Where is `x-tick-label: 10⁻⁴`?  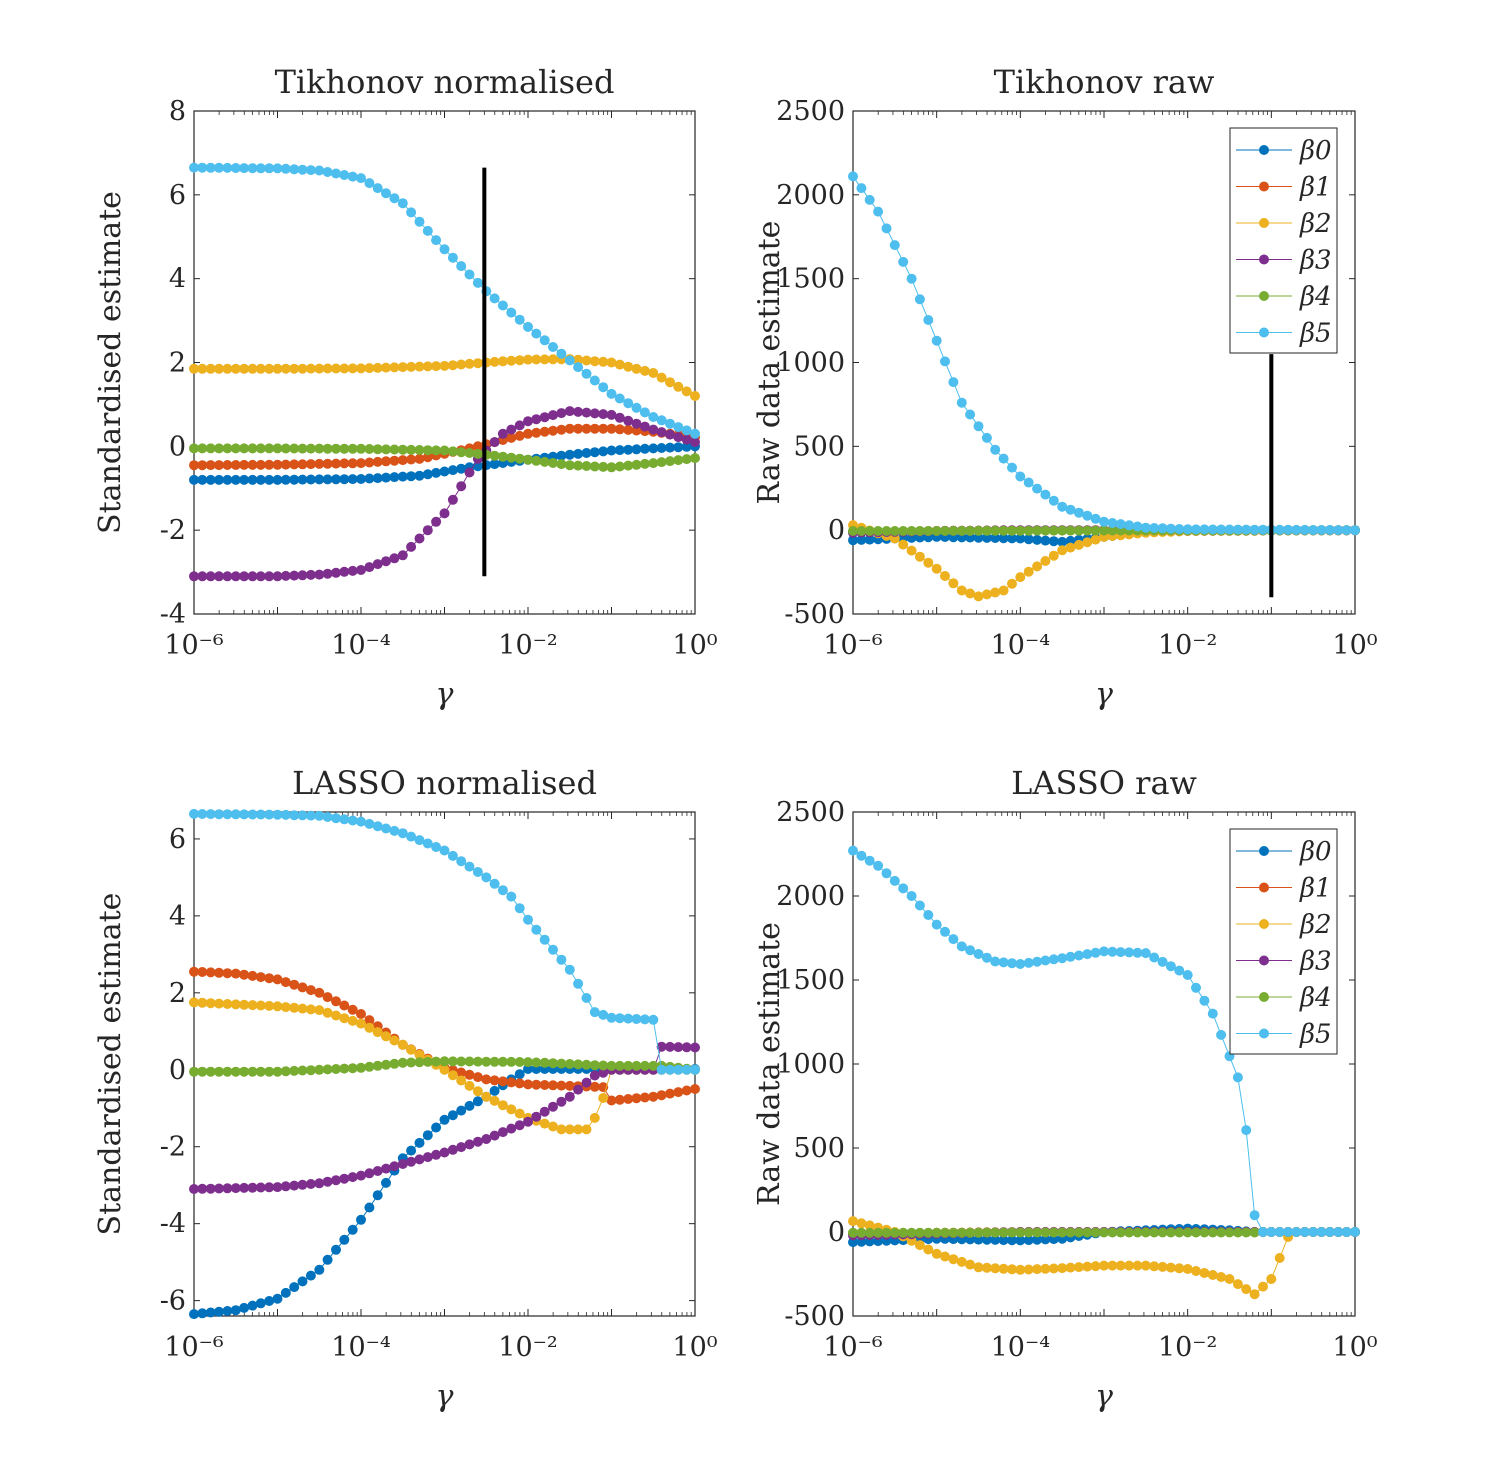
x-tick-label: 10⁻⁴ is located at coordinates (360, 645).